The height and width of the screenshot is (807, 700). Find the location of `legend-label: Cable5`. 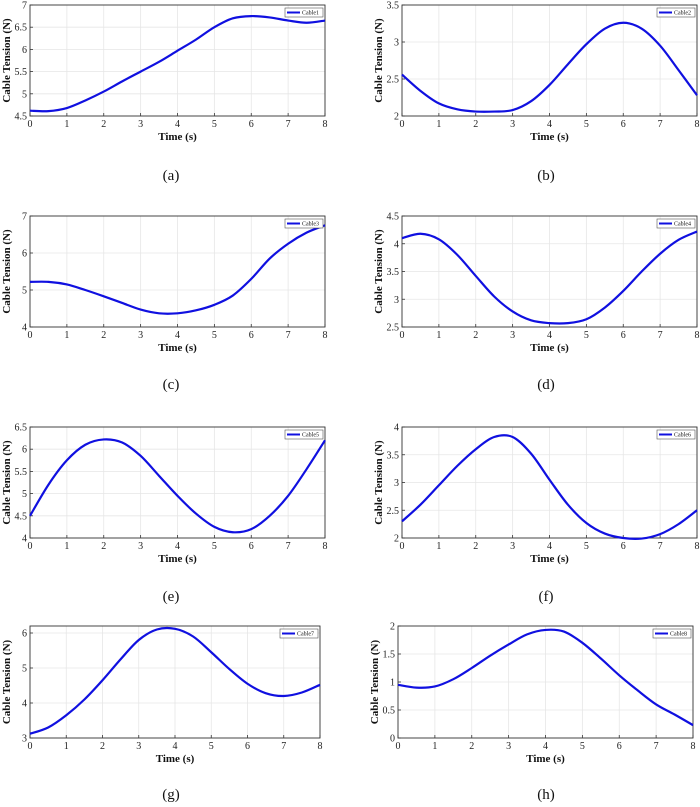

legend-label: Cable5 is located at coordinates (310, 436).